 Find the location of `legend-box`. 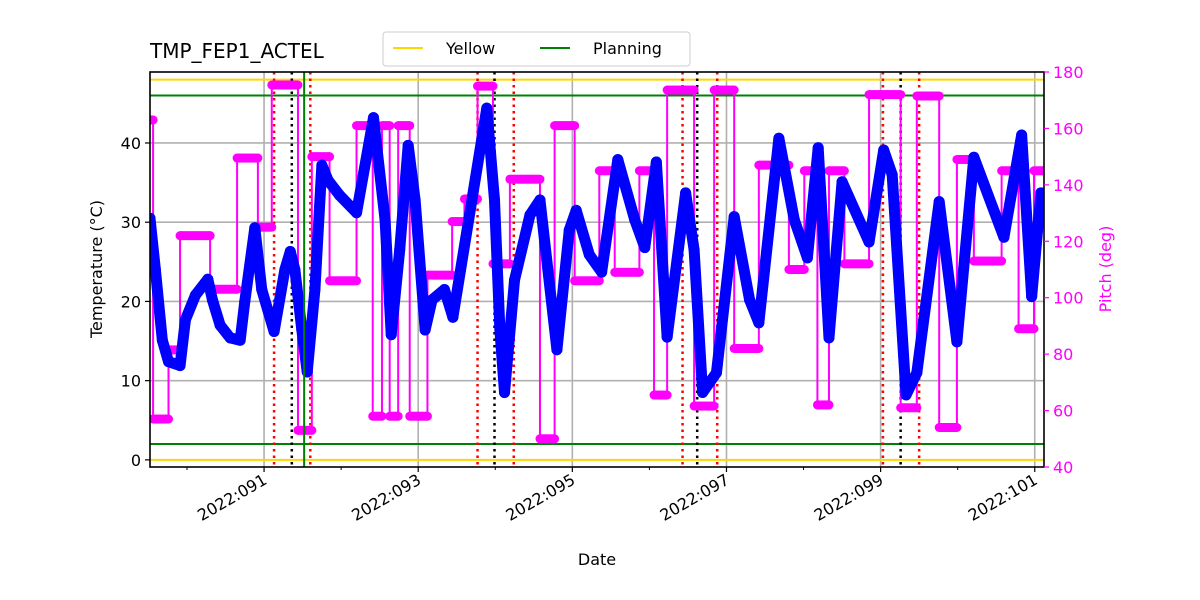

legend-box is located at coordinates (536, 49).